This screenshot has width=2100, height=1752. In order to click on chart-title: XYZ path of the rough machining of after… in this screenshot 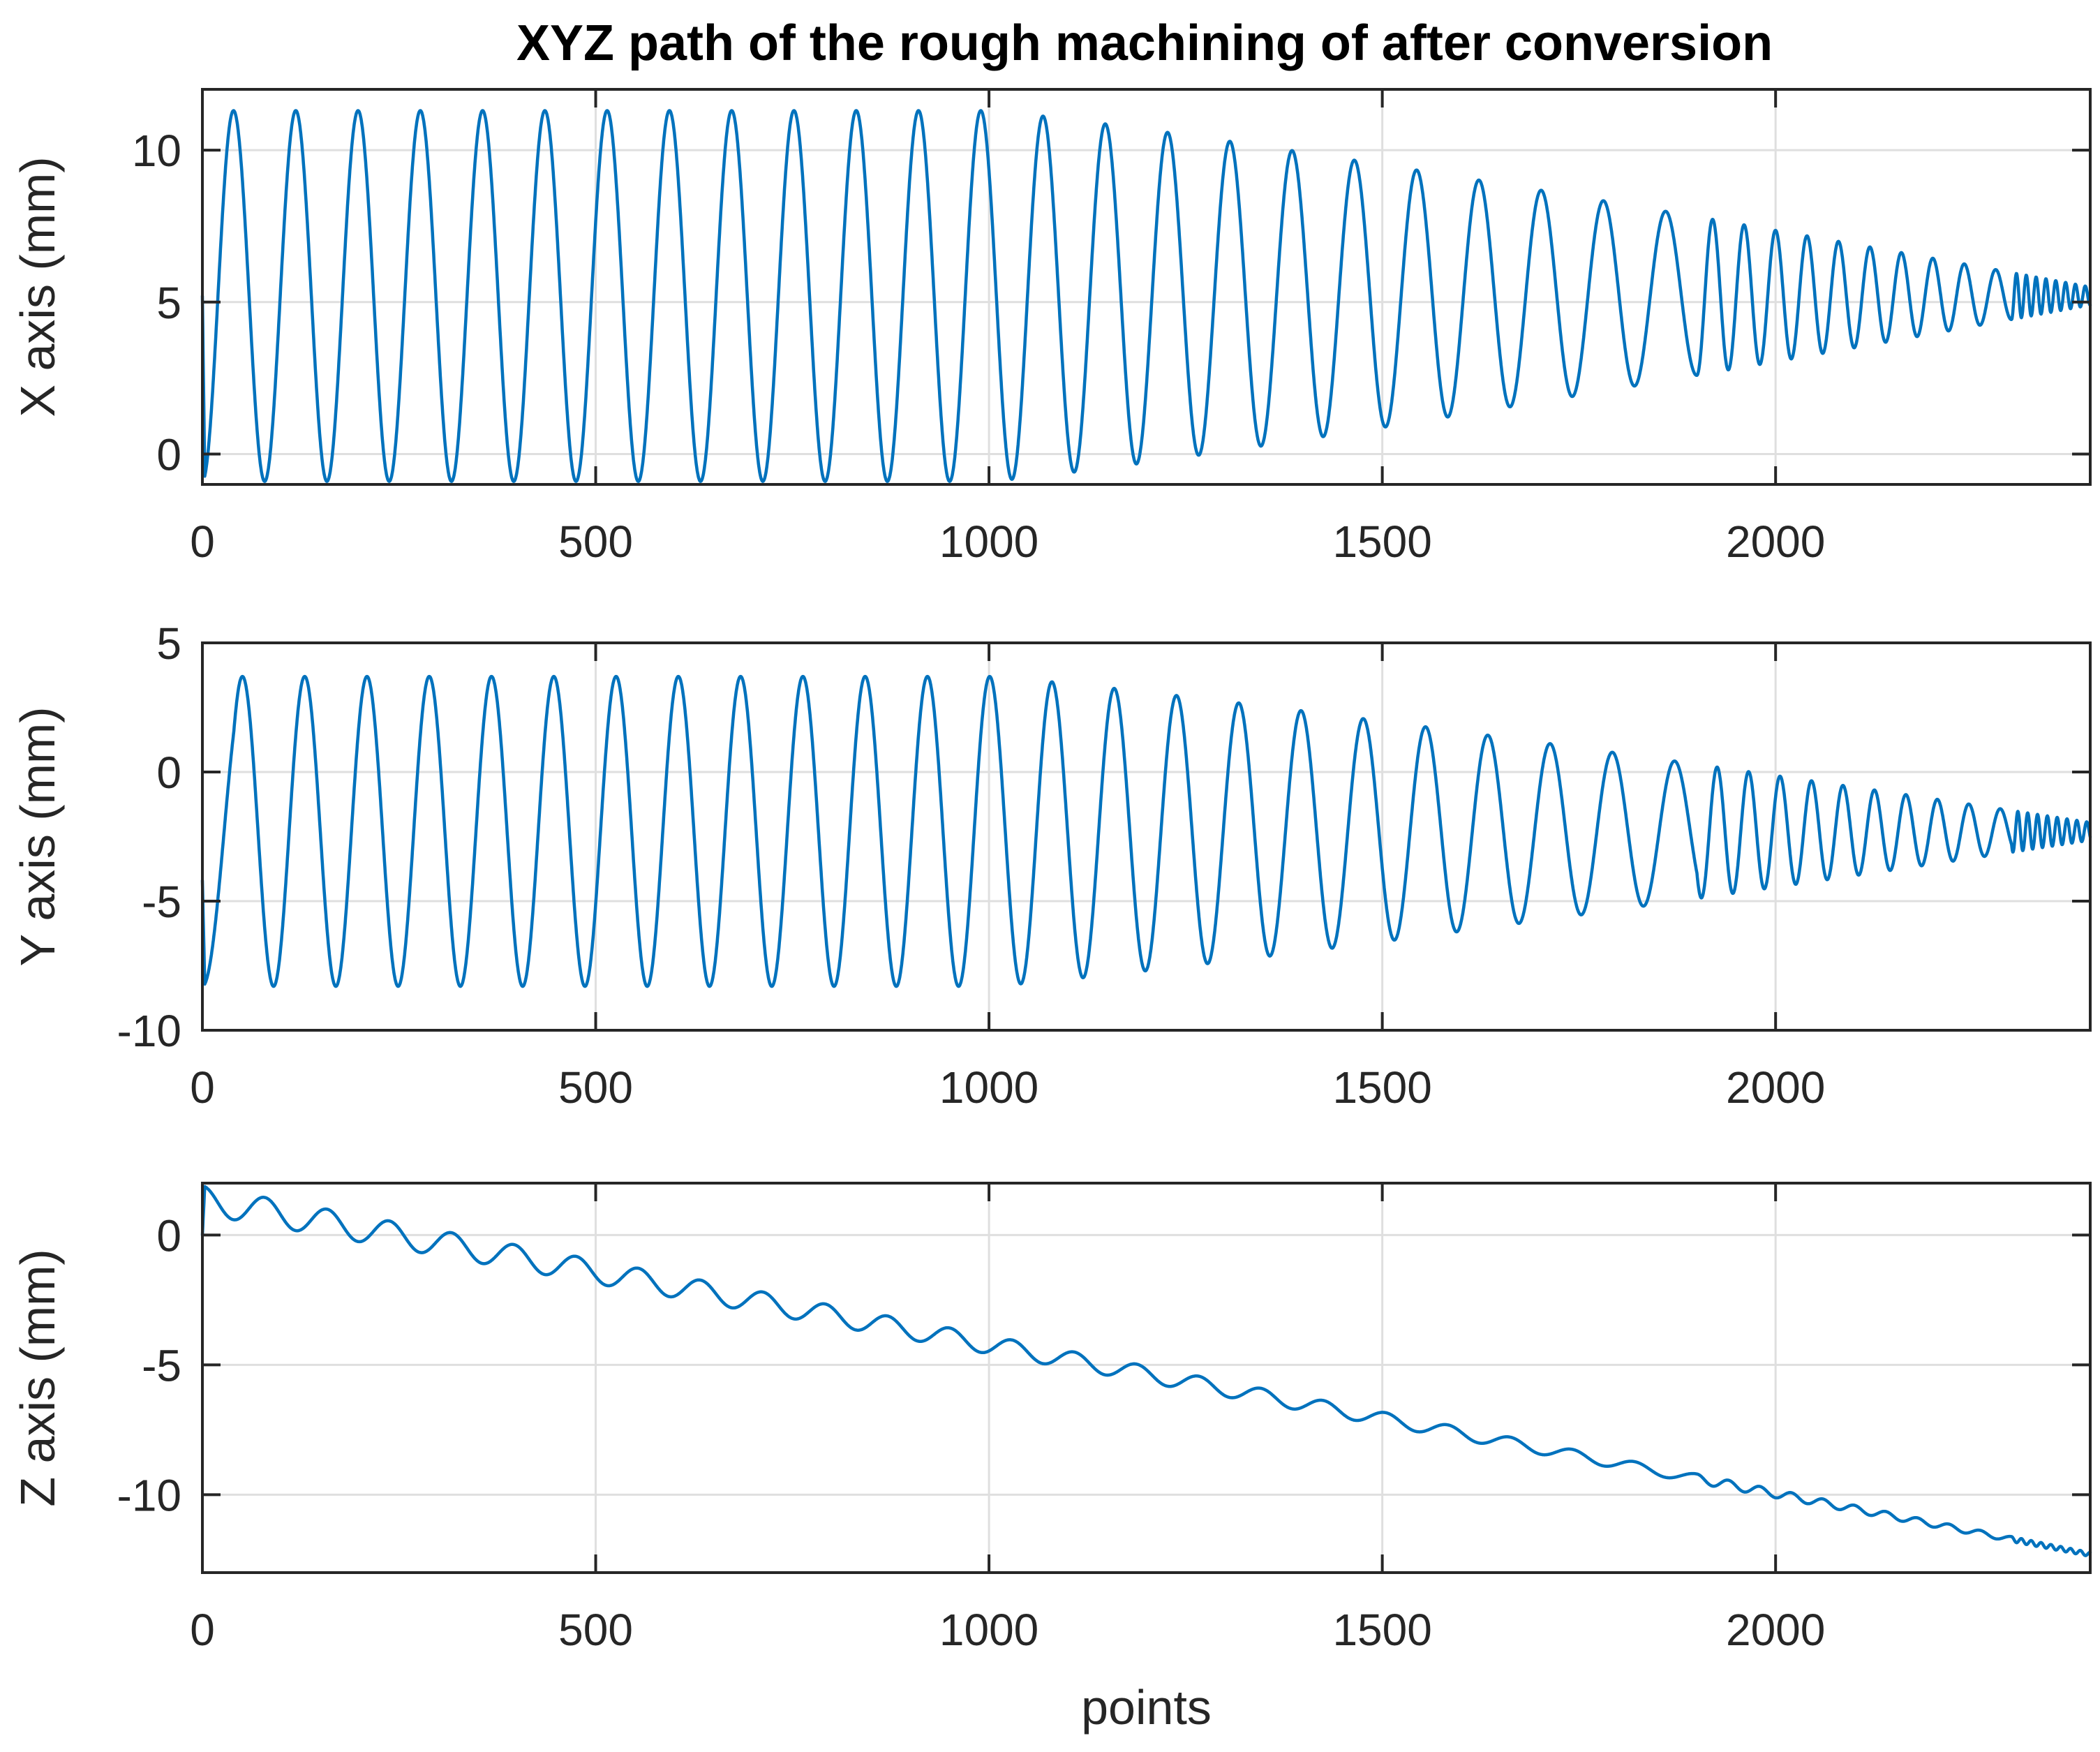, I will do `click(1144, 43)`.